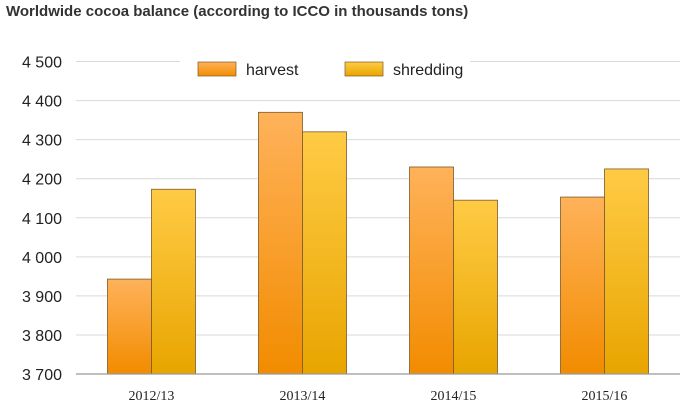 This screenshot has height=408, width=700. What do you see at coordinates (42, 63) in the screenshot?
I see `y-tick-label: 4 500` at bounding box center [42, 63].